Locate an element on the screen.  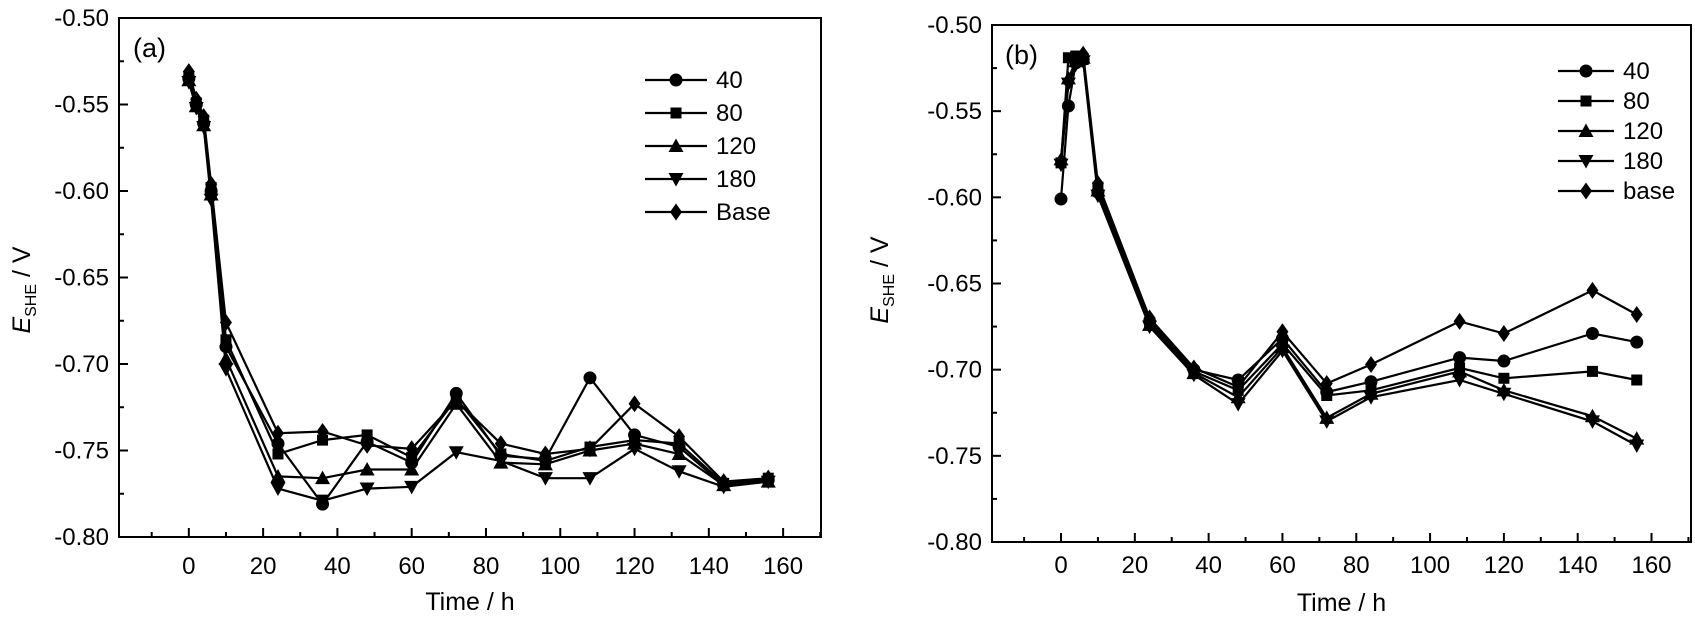
y-tick-label: -0.50 is located at coordinates (81, 18).